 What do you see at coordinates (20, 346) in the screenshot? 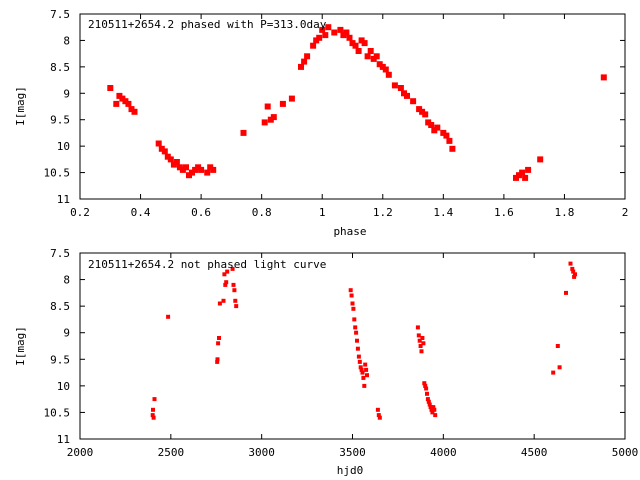
I see `unphased-y-axis-label: I[mag]` at bounding box center [20, 346].